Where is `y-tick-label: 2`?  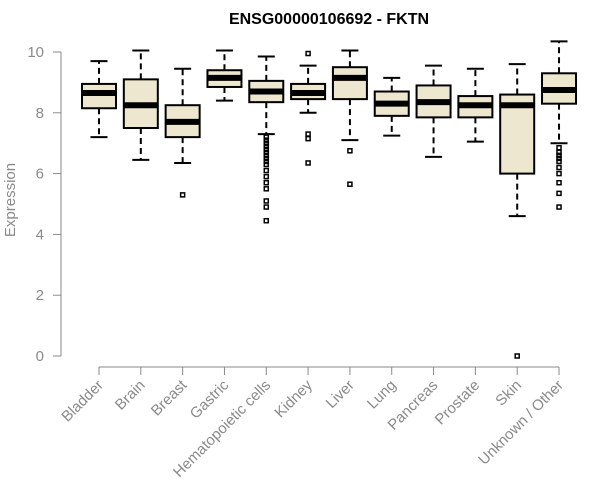 y-tick-label: 2 is located at coordinates (40, 295).